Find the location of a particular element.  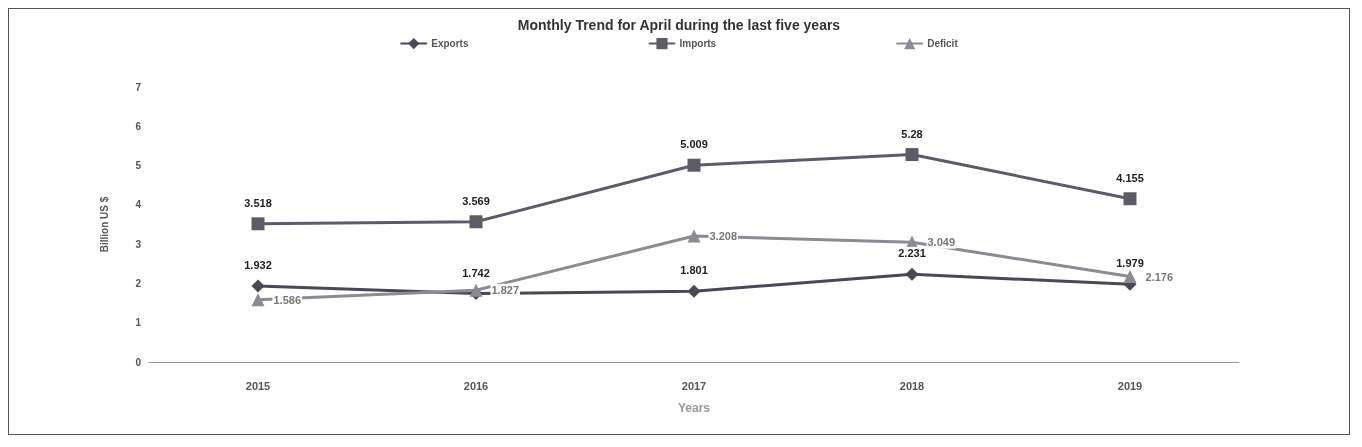

y-tick-label: 2 is located at coordinates (138, 283).